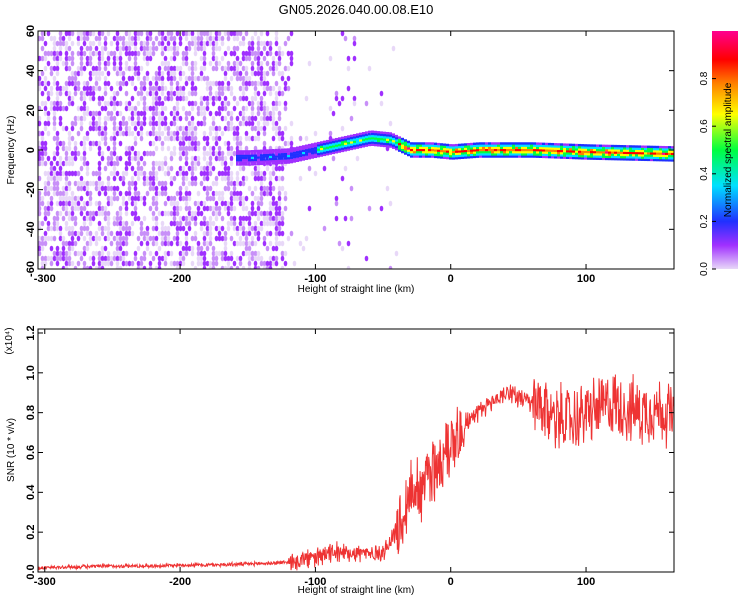  Describe the element at coordinates (31, 269) in the screenshot. I see `spectrogram-y-tick-label: -60` at that location.